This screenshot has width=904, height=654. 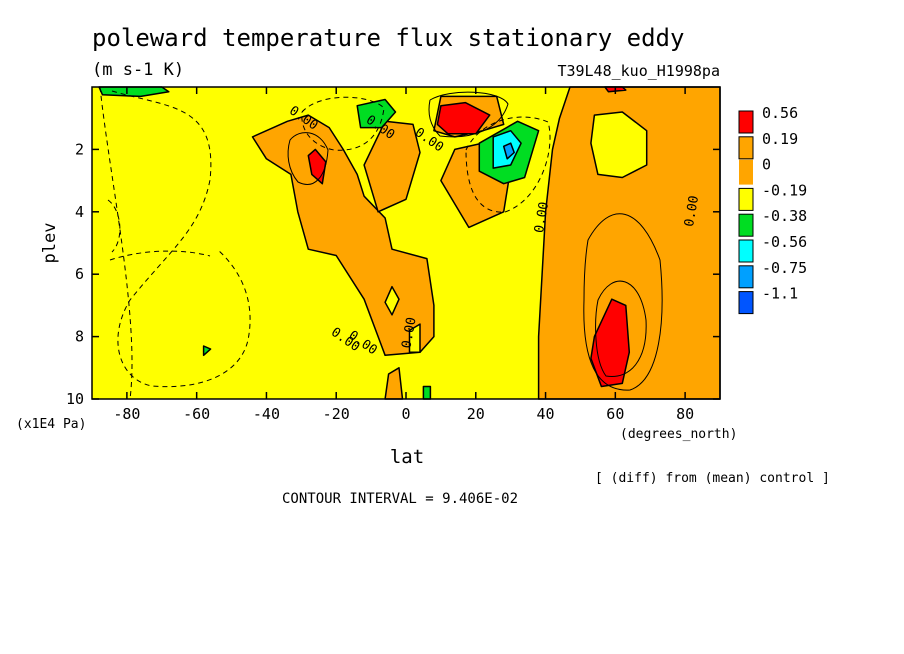 What do you see at coordinates (79, 212) in the screenshot?
I see `y-tick-label: 4` at bounding box center [79, 212].